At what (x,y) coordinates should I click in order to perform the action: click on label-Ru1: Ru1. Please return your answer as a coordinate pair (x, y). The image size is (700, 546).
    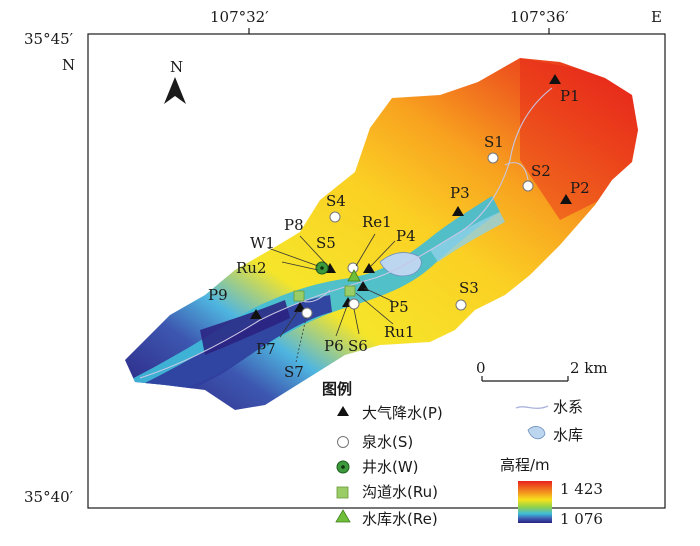
    Looking at the image, I should click on (399, 332).